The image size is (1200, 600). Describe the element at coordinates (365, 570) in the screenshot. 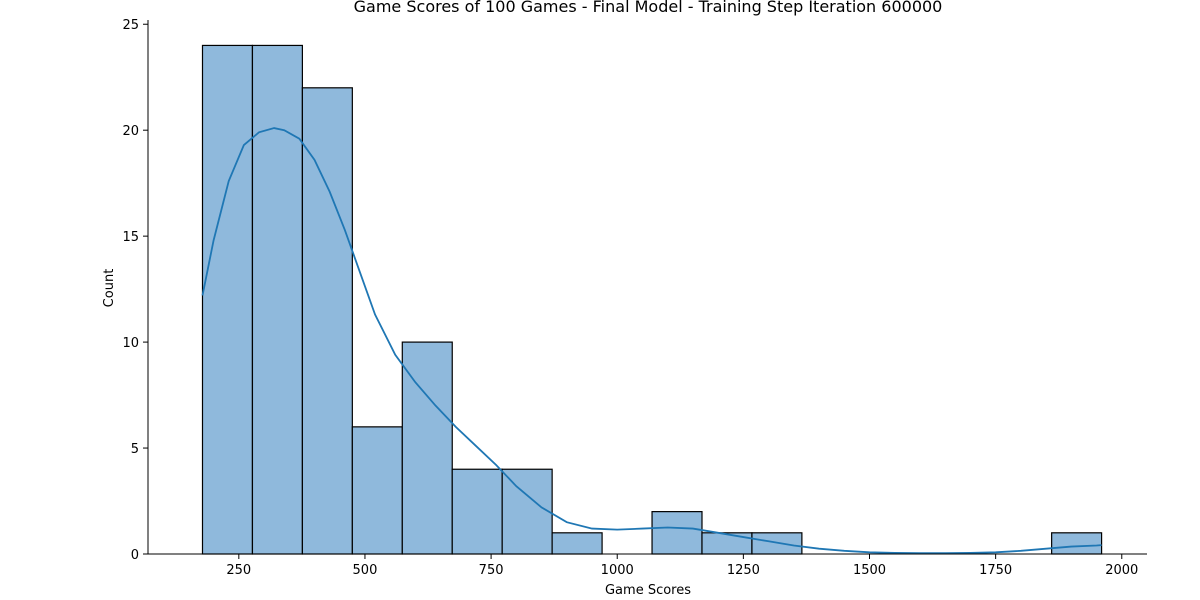

I see `x-tick-label: 500` at that location.